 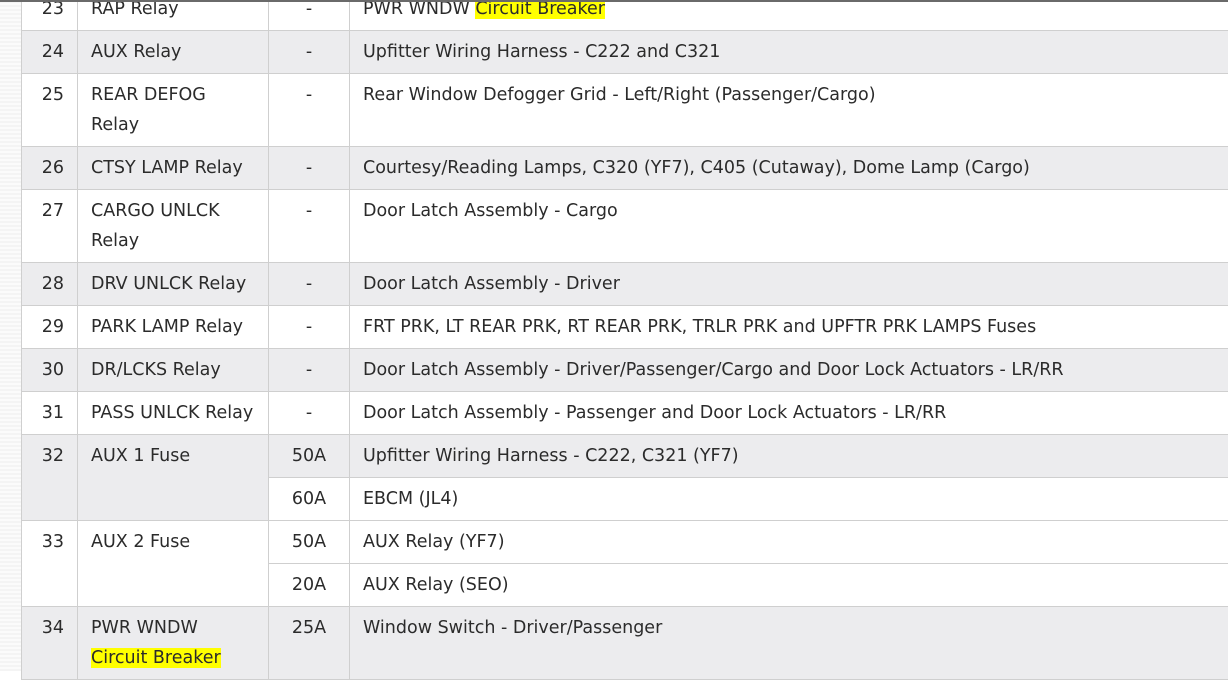 I want to click on fuse-number: 28, so click(x=50, y=284).